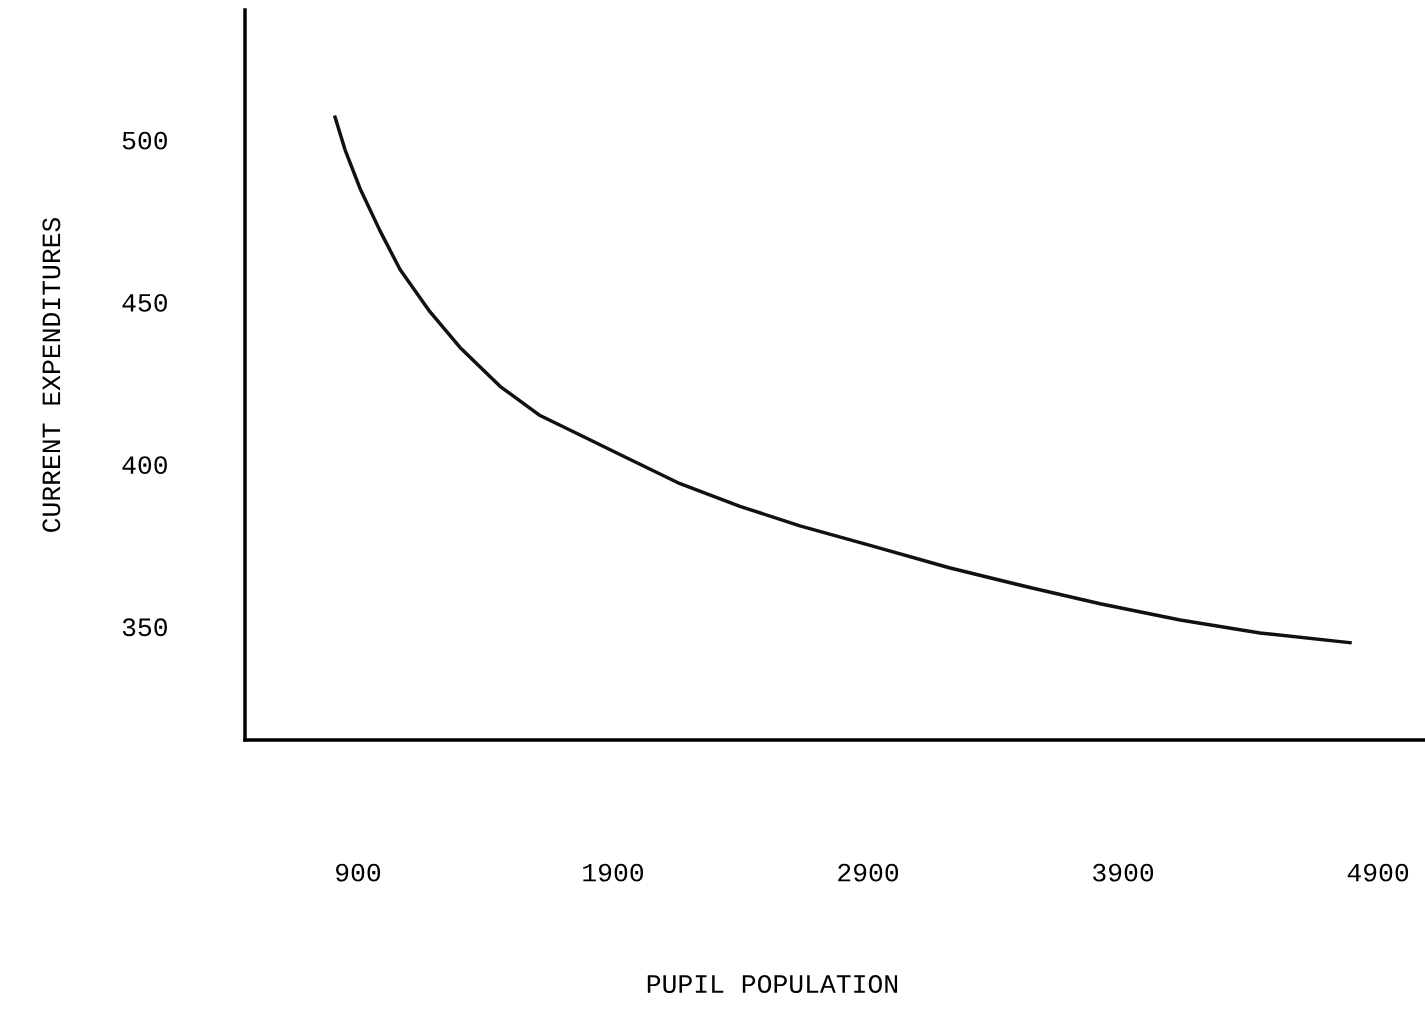  Describe the element at coordinates (772, 984) in the screenshot. I see `x-axis-title: PUPIL POPULATION` at that location.